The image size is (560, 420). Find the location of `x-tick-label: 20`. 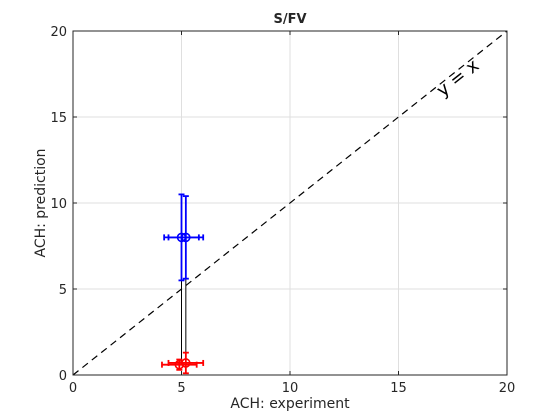

x-tick-label: 20 is located at coordinates (507, 388).